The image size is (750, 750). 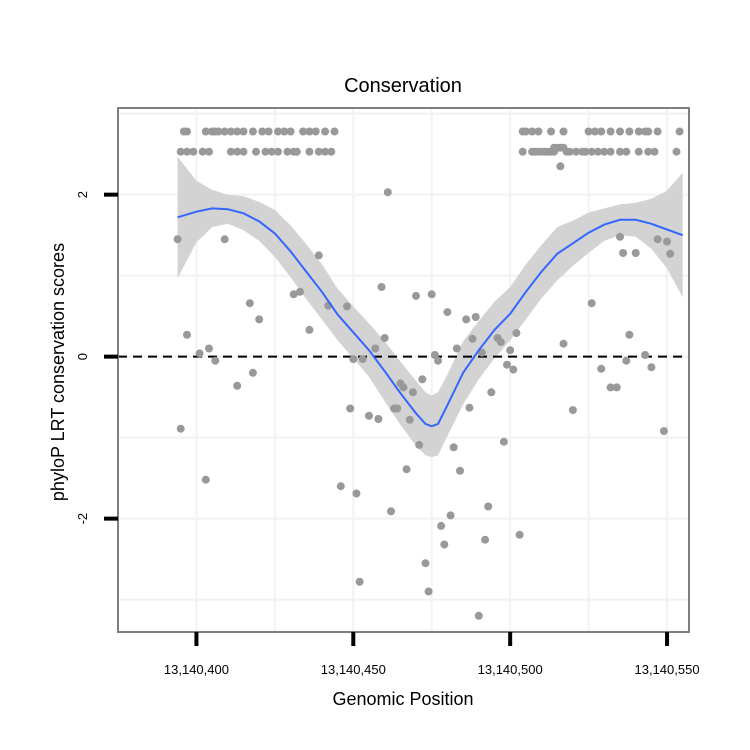 I want to click on chart-title: Conservation, so click(x=403, y=86).